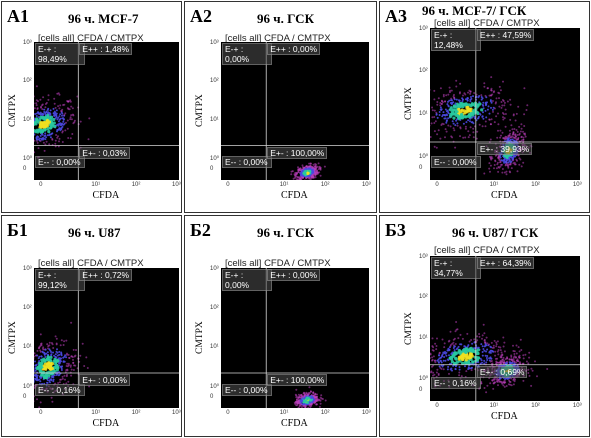 This screenshot has height=438, width=591. What do you see at coordinates (96, 185) in the screenshot?
I see `x-tick-label: 10¹` at bounding box center [96, 185].